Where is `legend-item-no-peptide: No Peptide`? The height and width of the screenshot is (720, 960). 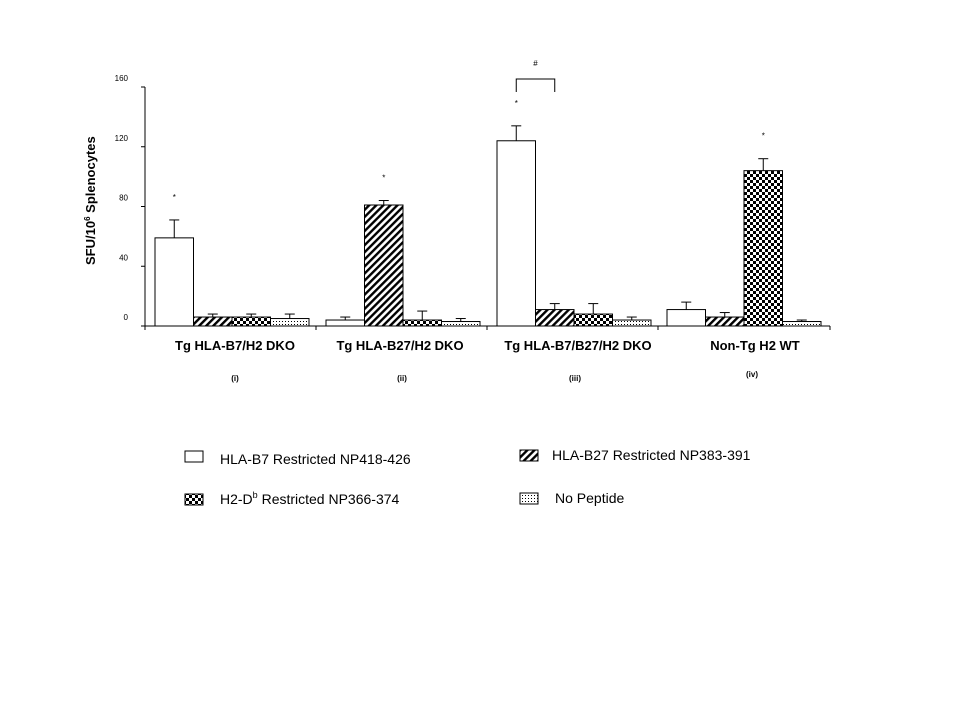 legend-item-no-peptide: No Peptide is located at coordinates (571, 498).